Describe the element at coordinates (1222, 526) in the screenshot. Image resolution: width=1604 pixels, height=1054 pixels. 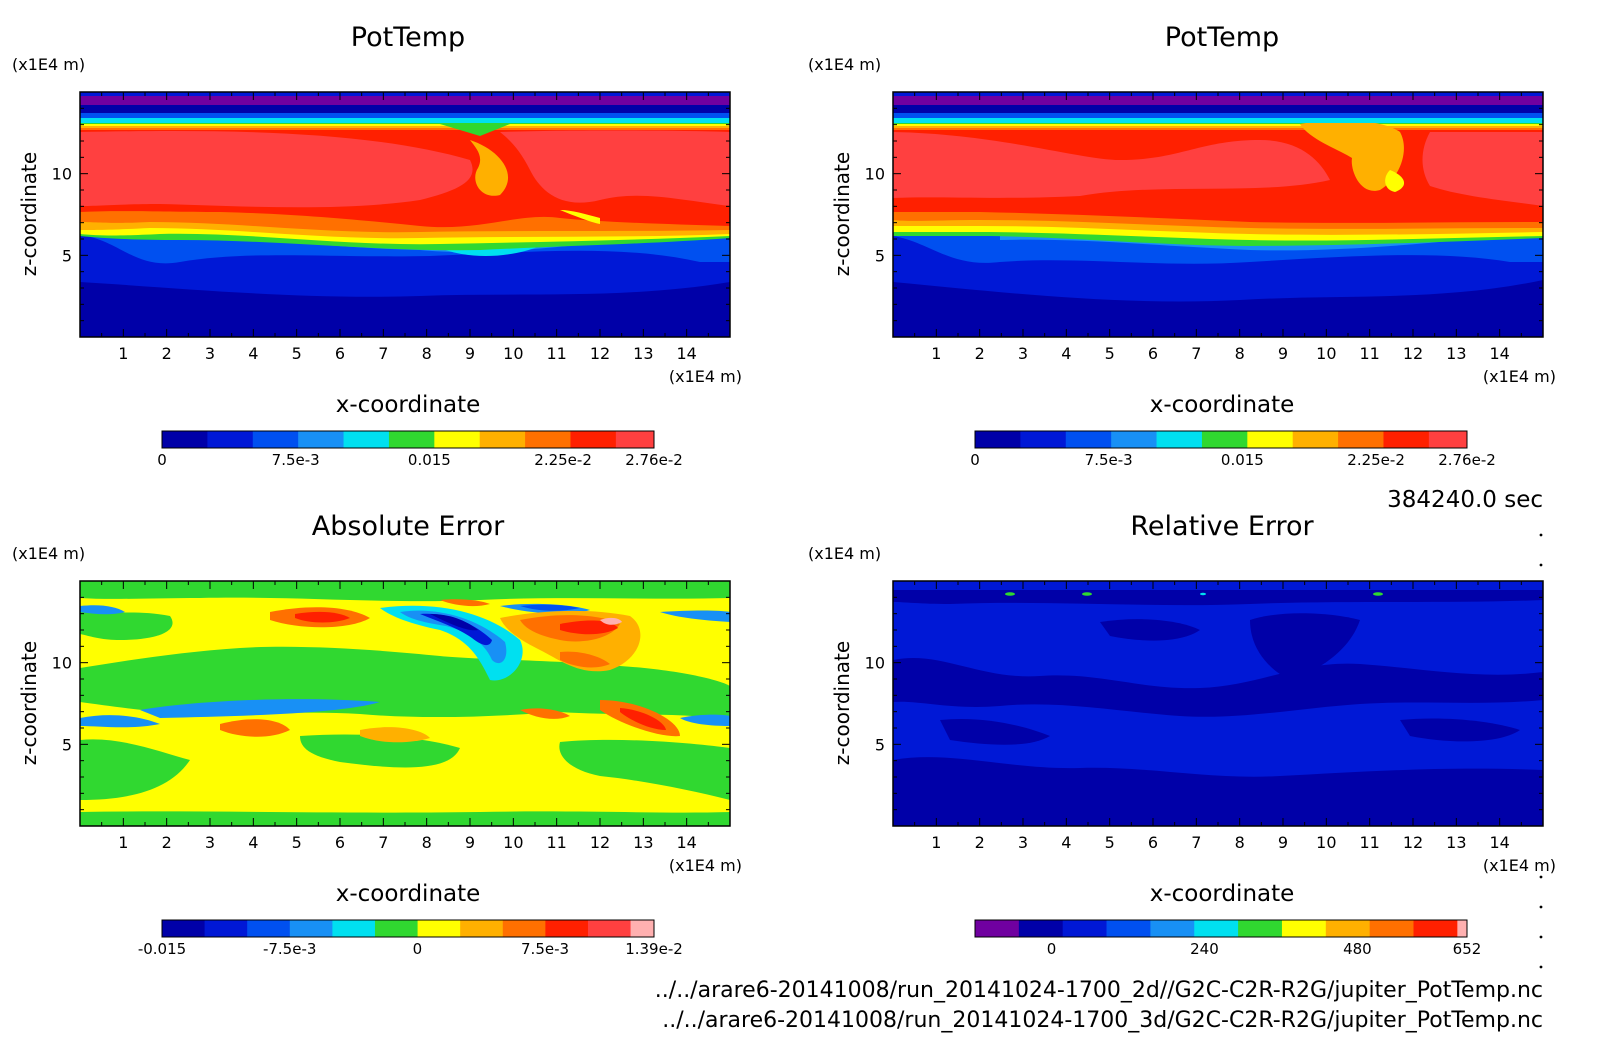
I see `panel-title: Relative Error` at that location.